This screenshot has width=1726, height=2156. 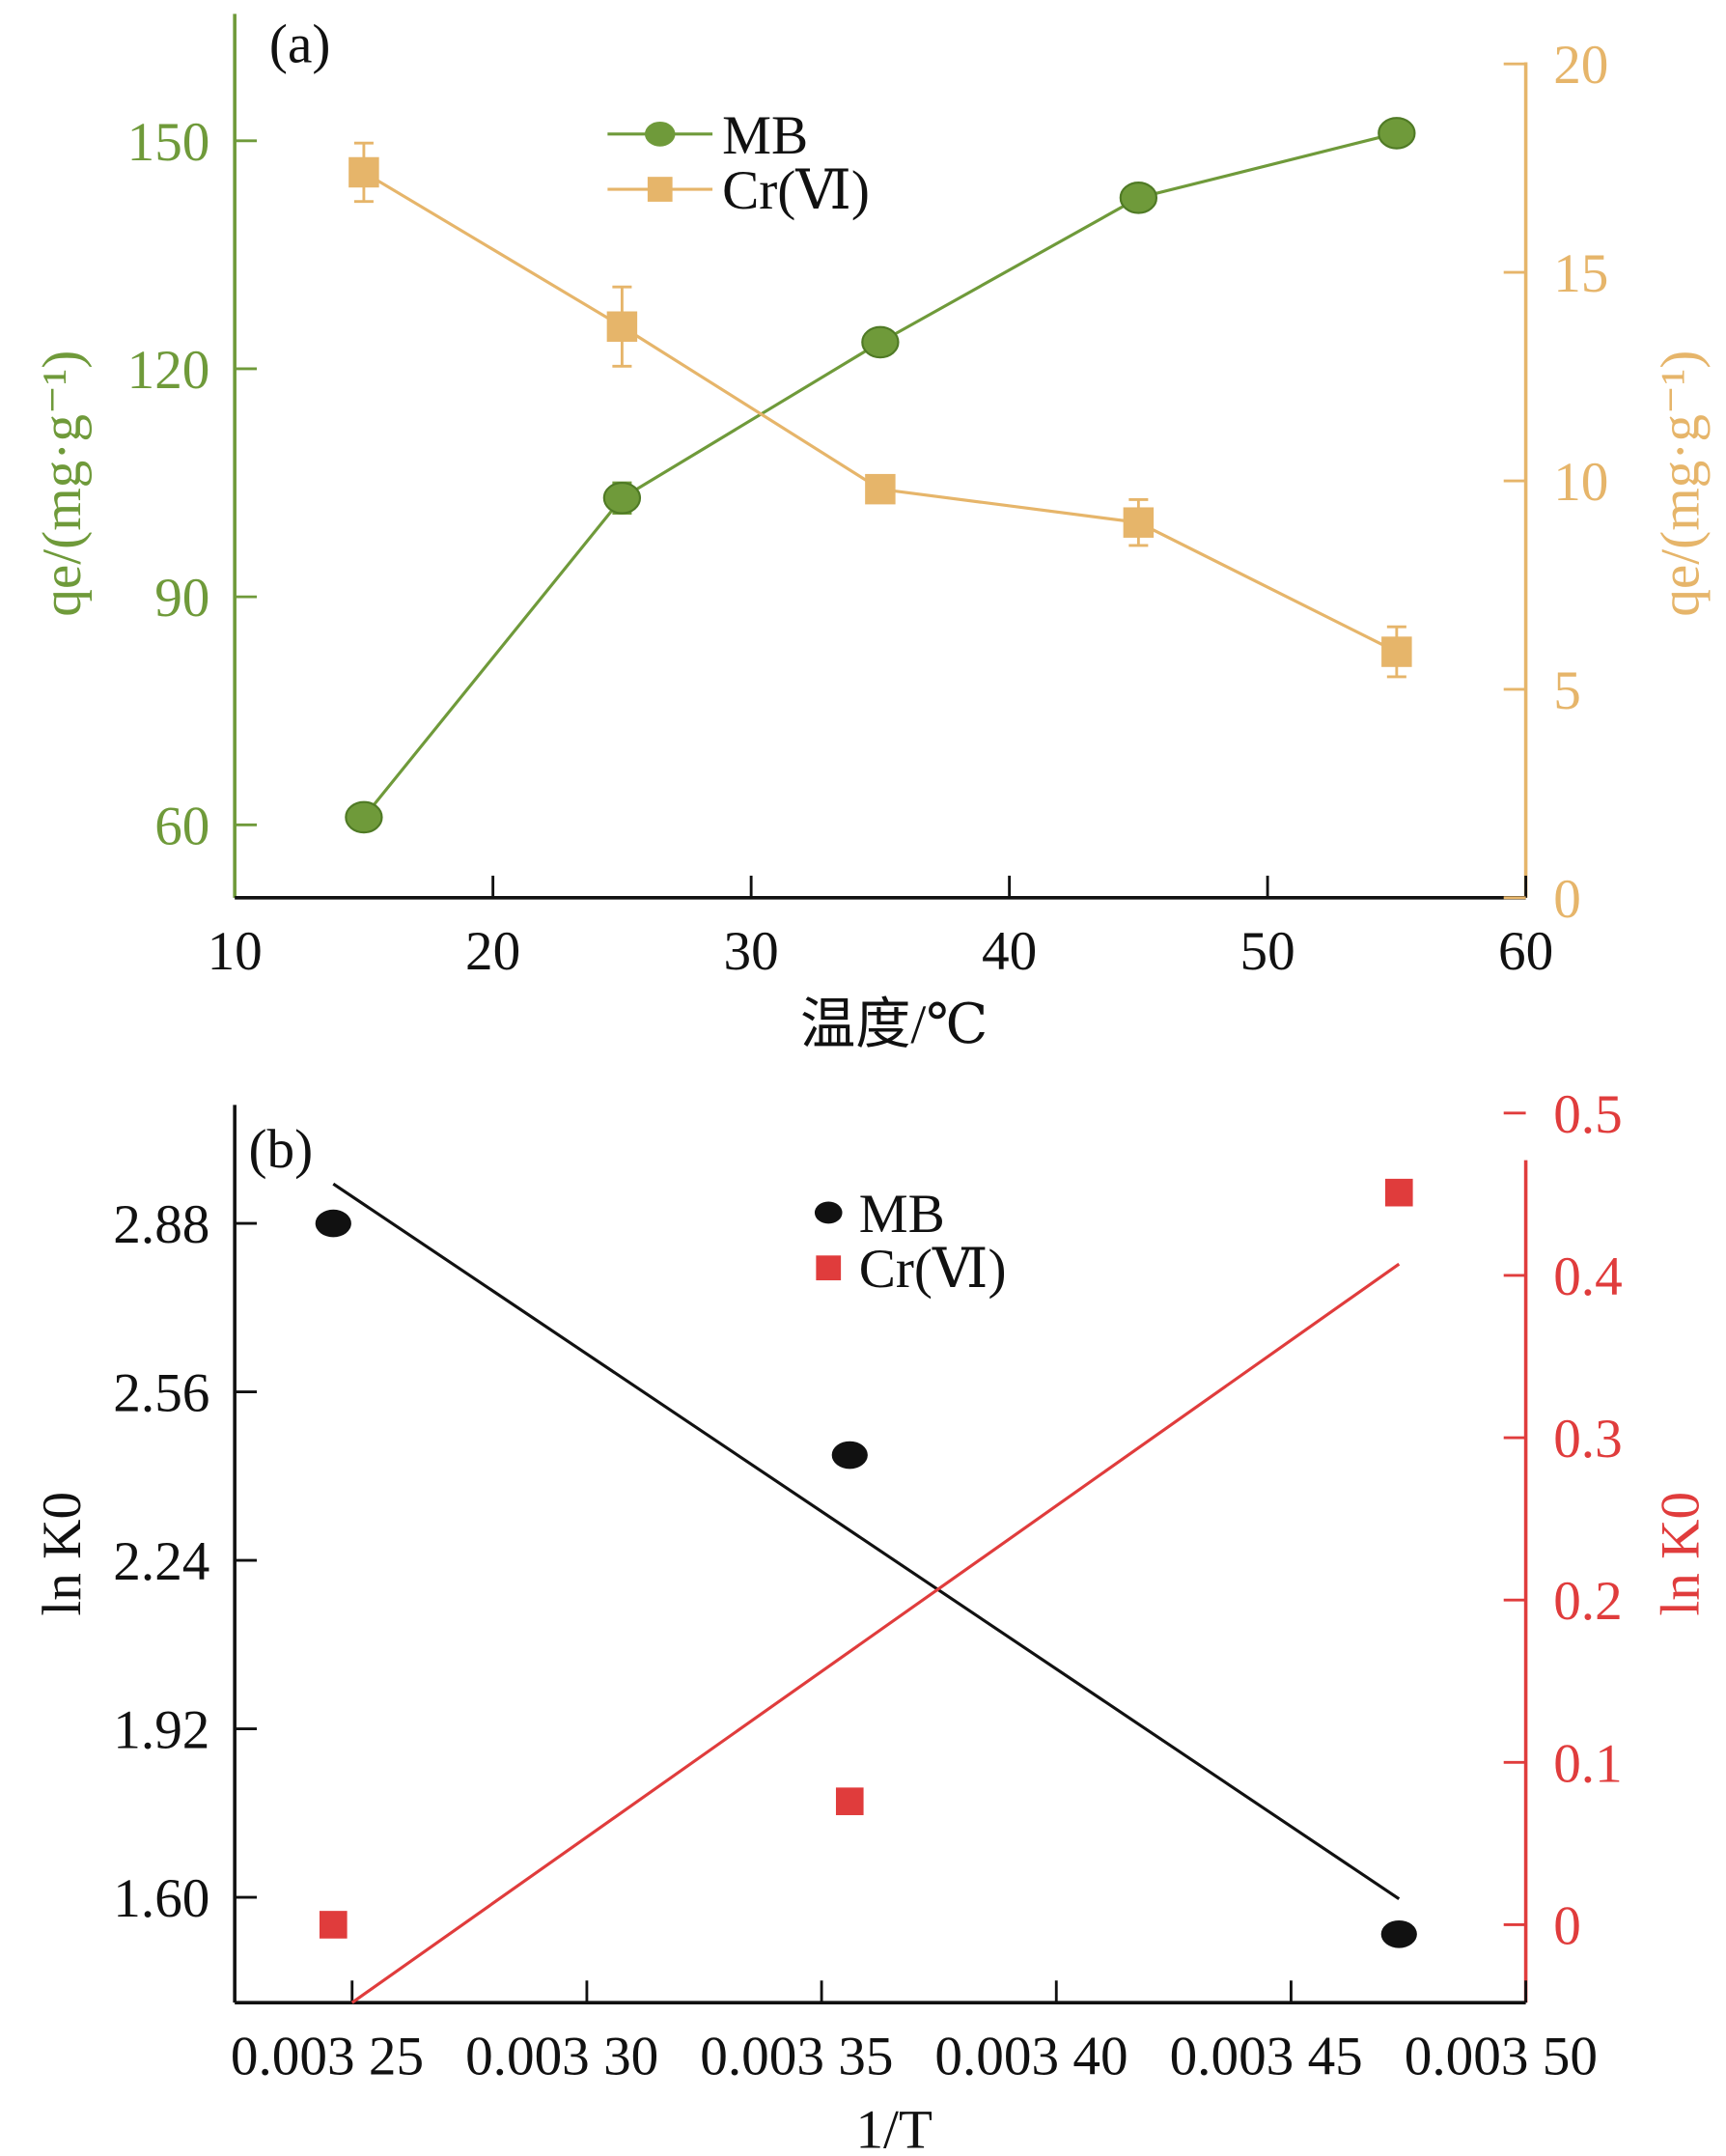 What do you see at coordinates (235, 952) in the screenshot?
I see `x-tick-label: 10` at bounding box center [235, 952].